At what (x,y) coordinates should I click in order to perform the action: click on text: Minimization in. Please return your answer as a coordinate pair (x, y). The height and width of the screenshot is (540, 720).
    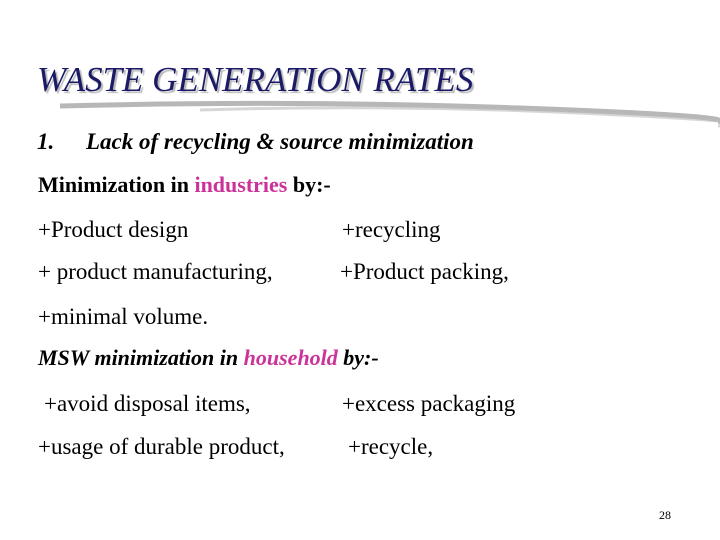
    Looking at the image, I should click on (116, 184).